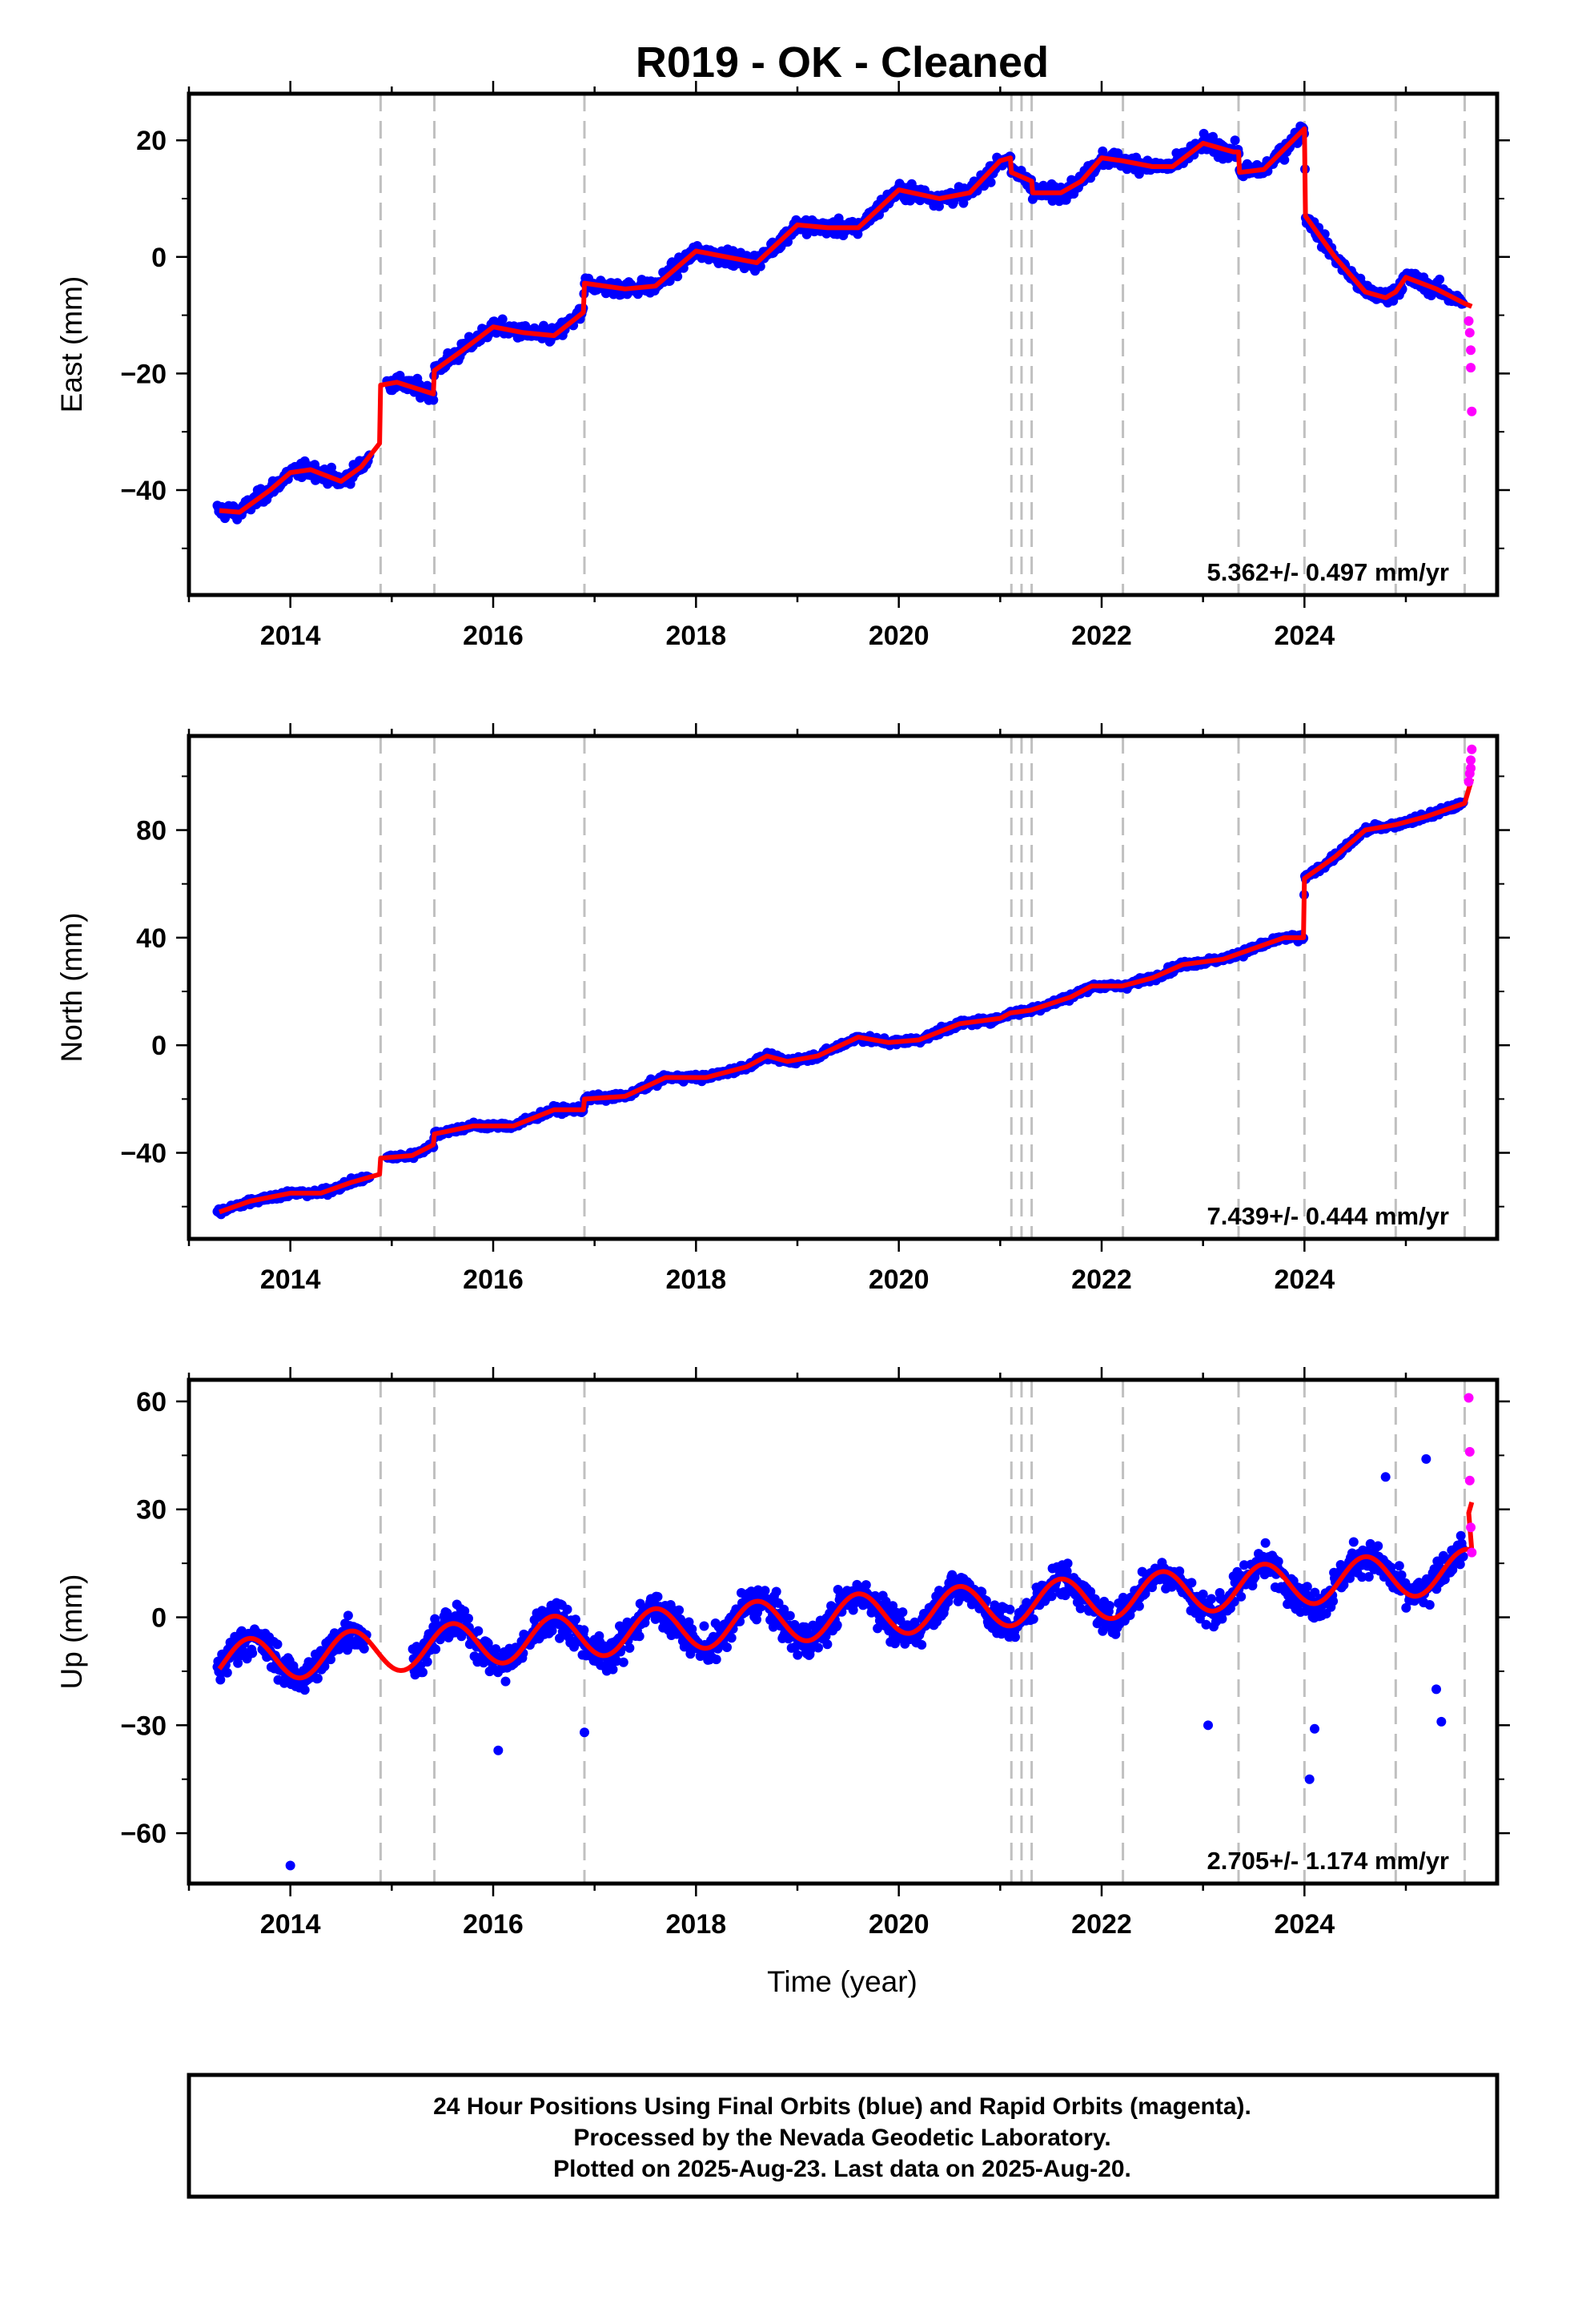  I want to click on y-tick-label: −40, so click(144, 1154).